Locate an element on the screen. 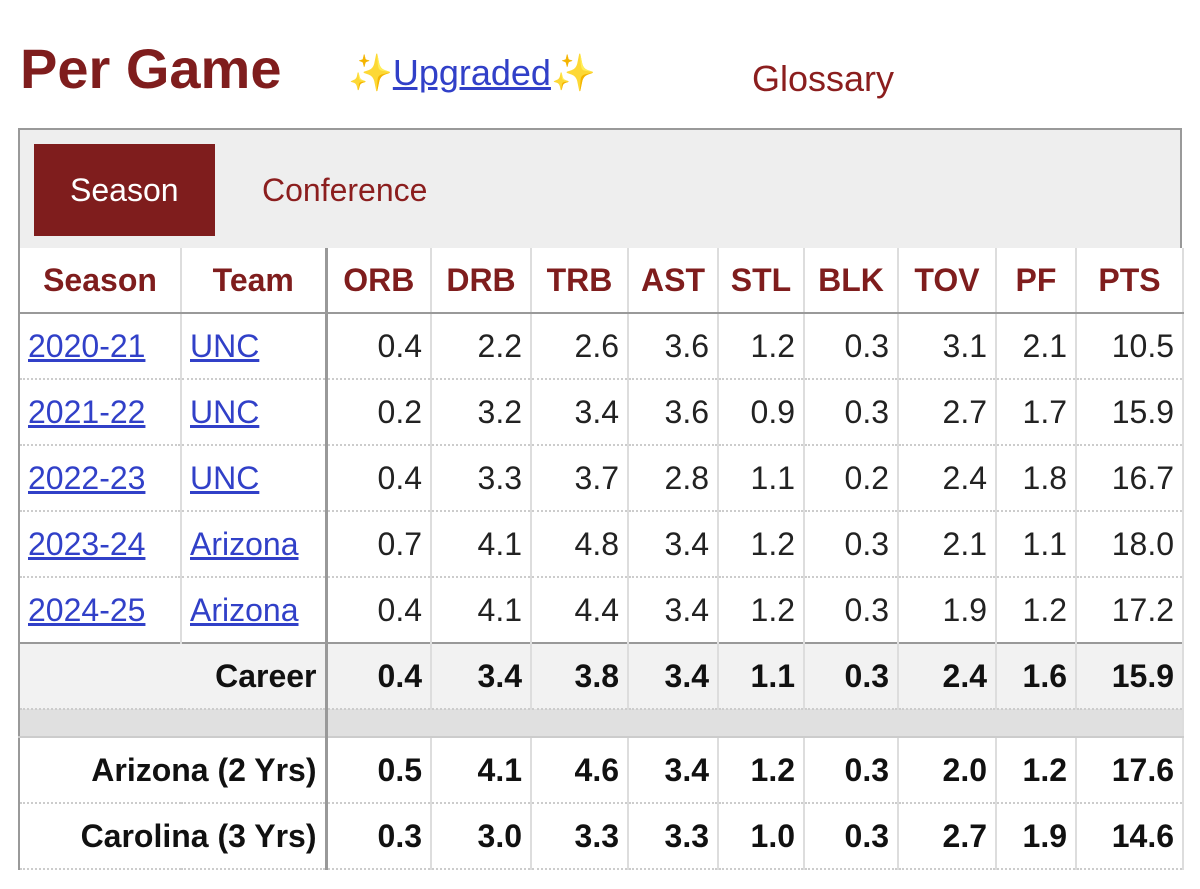  upgraded: ✨Upgraded✨ is located at coordinates (472, 73).